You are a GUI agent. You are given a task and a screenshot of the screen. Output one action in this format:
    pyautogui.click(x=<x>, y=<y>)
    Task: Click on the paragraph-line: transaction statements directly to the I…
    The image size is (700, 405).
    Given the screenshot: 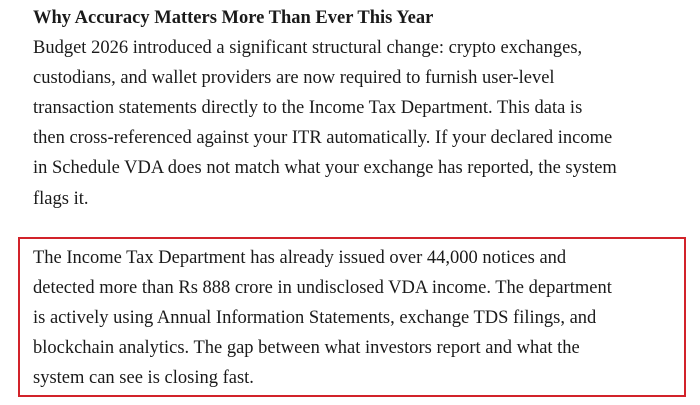 What is the action you would take?
    pyautogui.click(x=308, y=108)
    